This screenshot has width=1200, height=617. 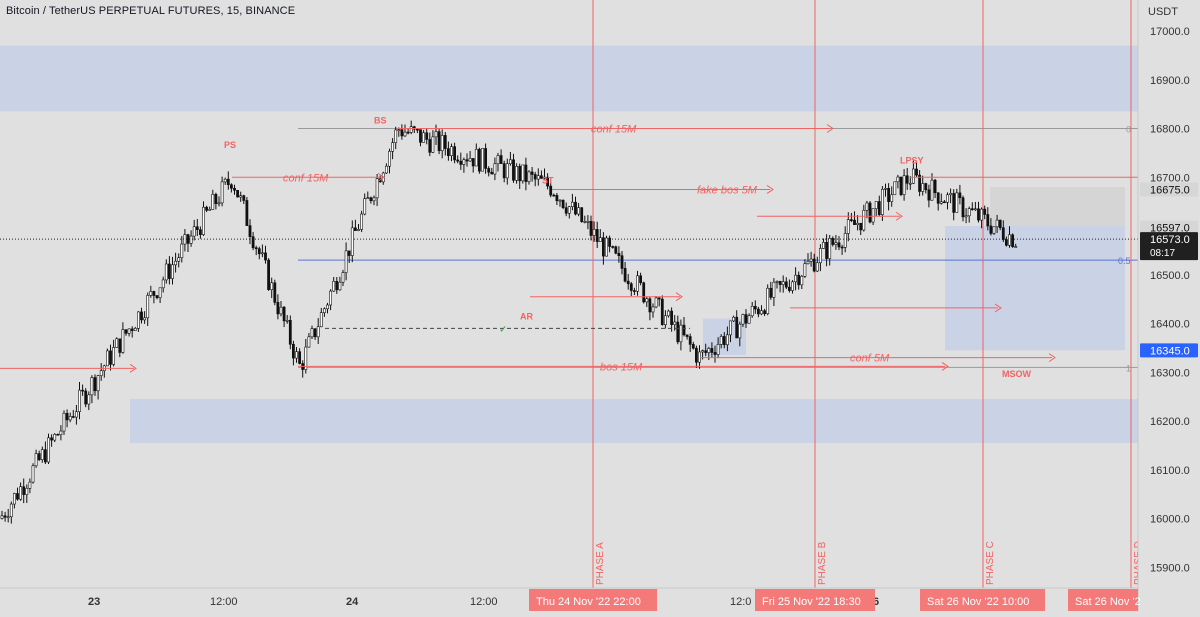 I want to click on fib-label-1: 1, so click(x=1128, y=368).